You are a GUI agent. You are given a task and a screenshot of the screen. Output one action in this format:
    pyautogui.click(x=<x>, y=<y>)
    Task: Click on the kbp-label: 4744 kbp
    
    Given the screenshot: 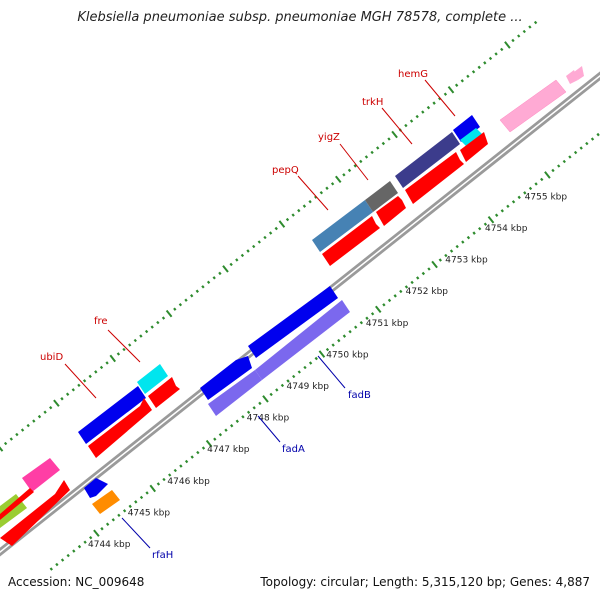 What is the action you would take?
    pyautogui.click(x=109, y=545)
    